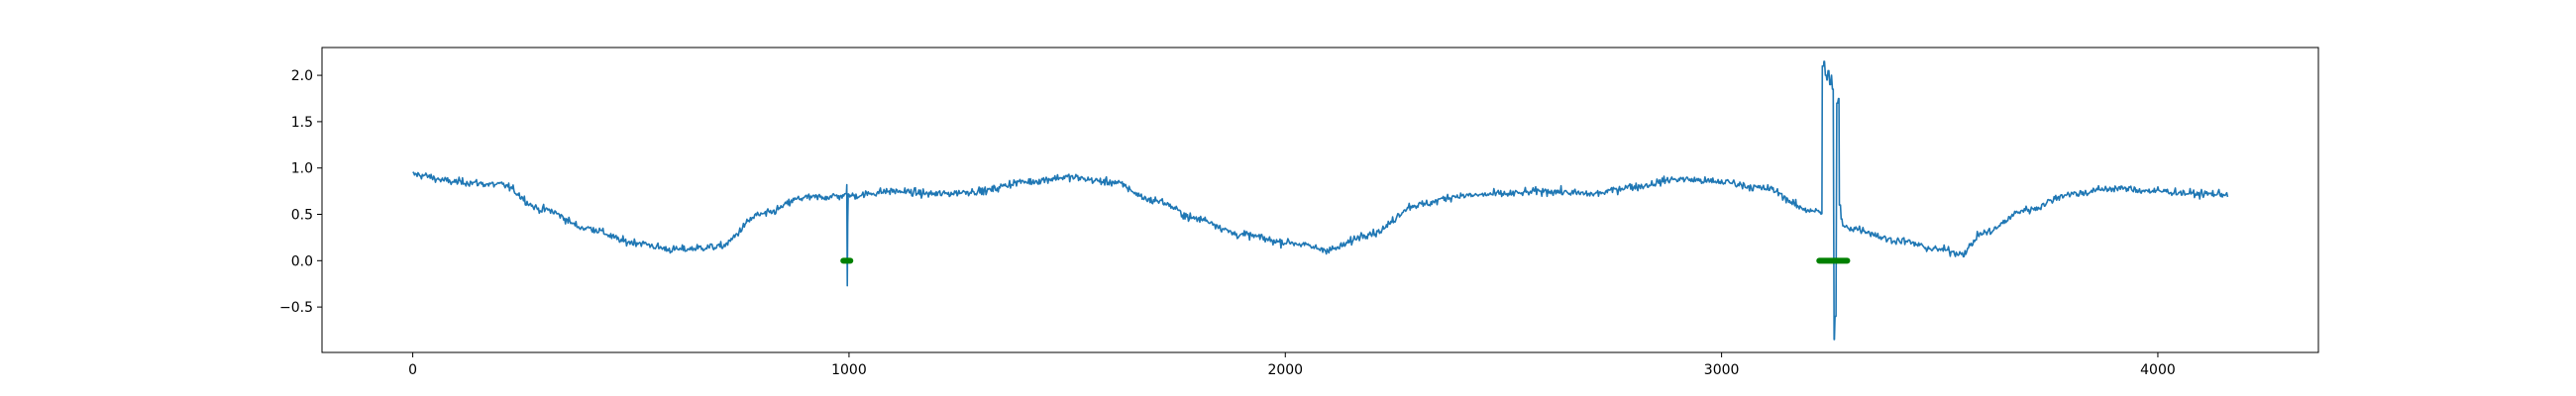 The width and height of the screenshot is (2576, 396). What do you see at coordinates (2158, 370) in the screenshot?
I see `x-tick-label: 4000` at bounding box center [2158, 370].